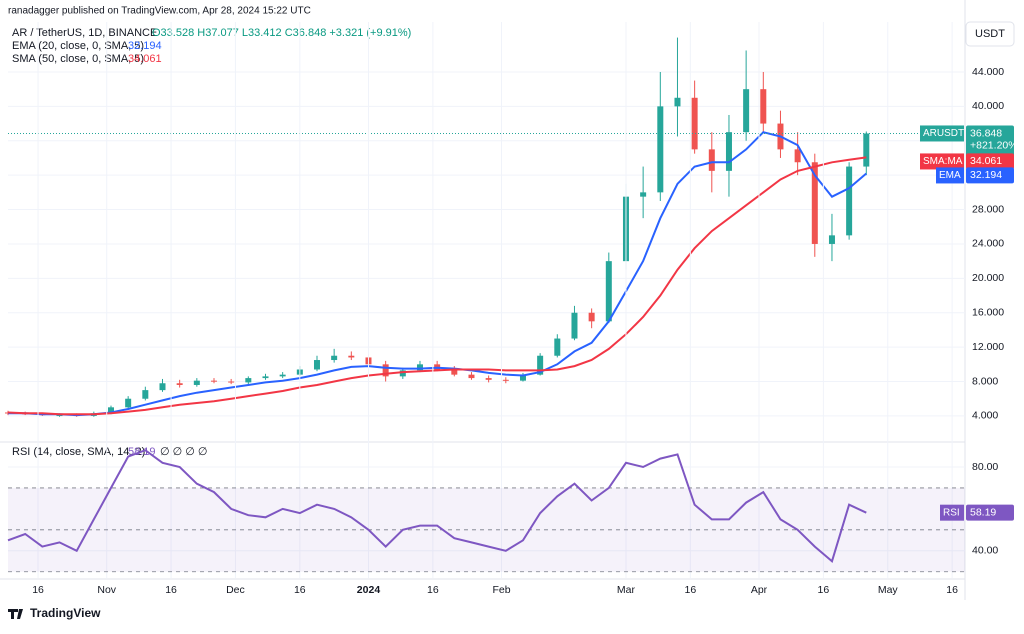  Describe the element at coordinates (985, 467) in the screenshot. I see `y-tick-label: 80.00` at that location.